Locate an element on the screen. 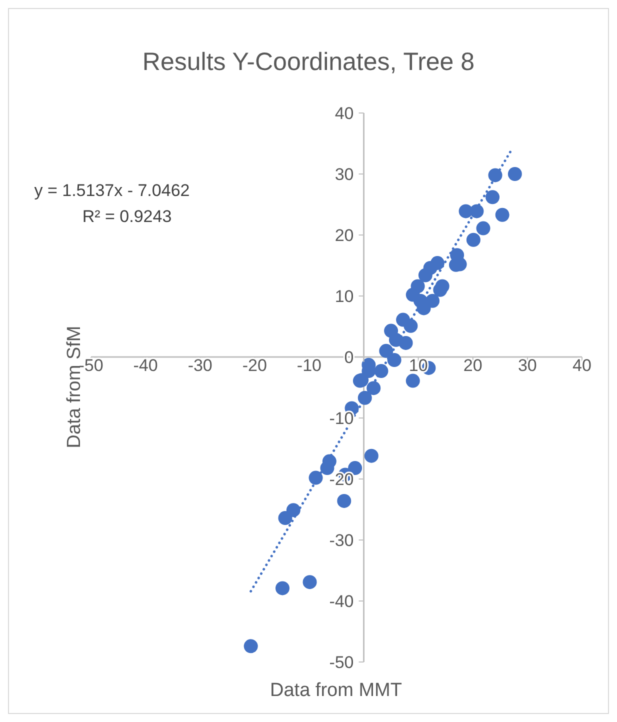  y-tick-label: -50 is located at coordinates (341, 662).